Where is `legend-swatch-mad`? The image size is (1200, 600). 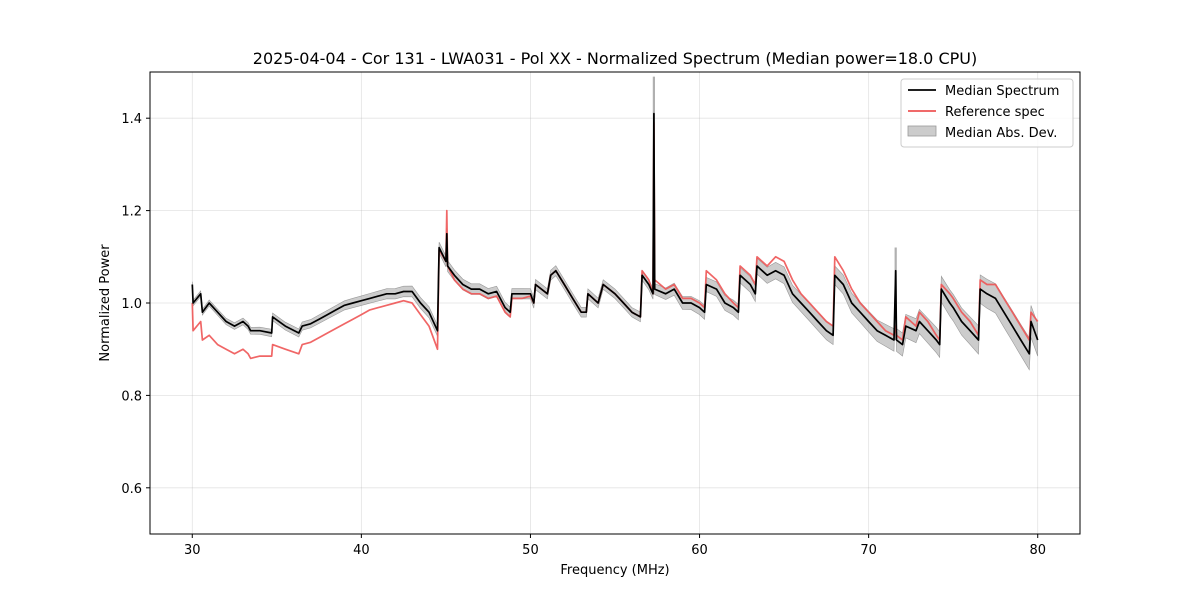
legend-swatch-mad is located at coordinates (922, 131).